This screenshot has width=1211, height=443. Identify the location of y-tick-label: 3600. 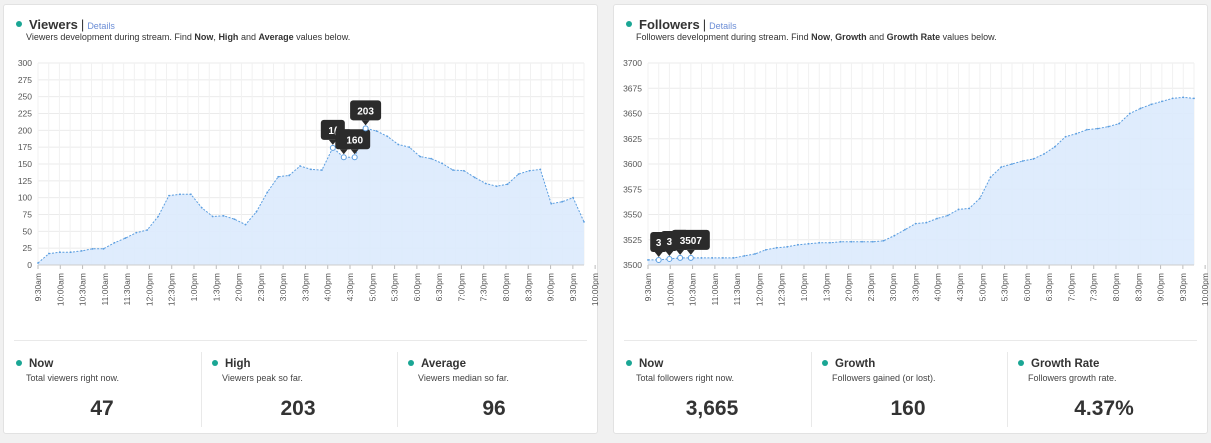
(632, 164).